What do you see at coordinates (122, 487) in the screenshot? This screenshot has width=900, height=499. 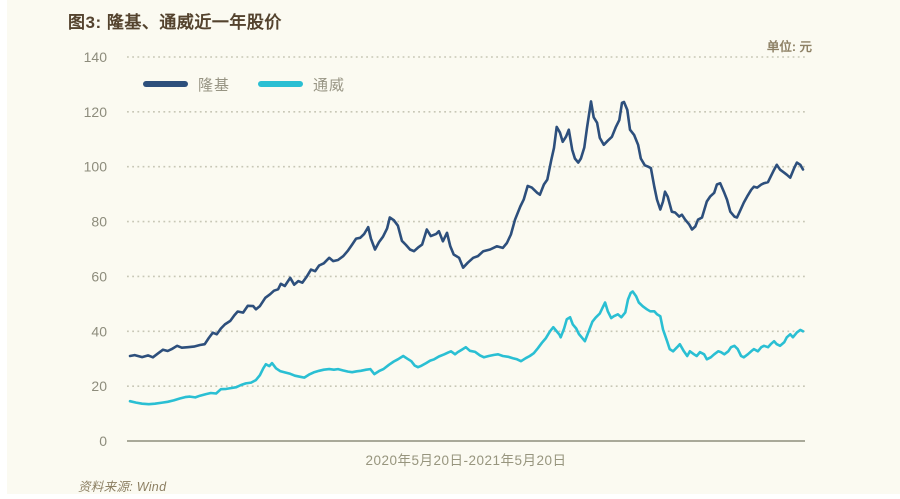 I see `source-label: 资料来源: Wind` at bounding box center [122, 487].